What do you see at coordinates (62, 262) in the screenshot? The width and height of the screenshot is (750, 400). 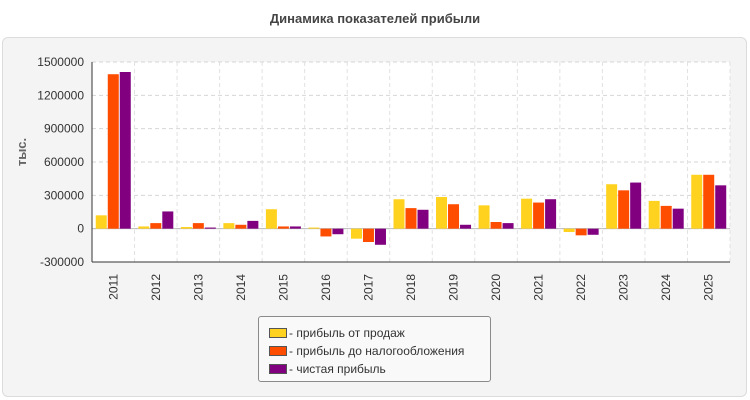 I see `y-tick-label: -300000` at bounding box center [62, 262].